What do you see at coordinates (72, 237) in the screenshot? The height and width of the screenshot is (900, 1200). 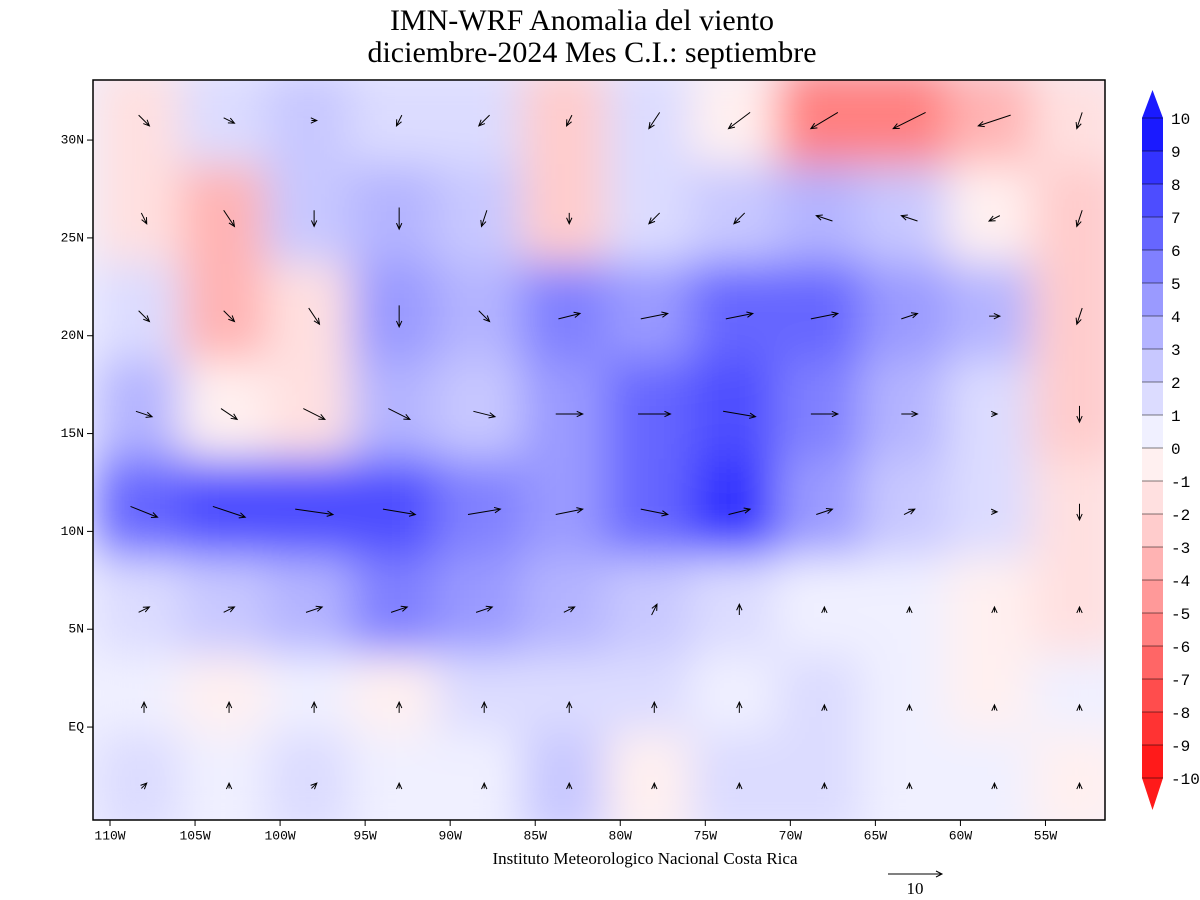 I see `y-tick-label: 25N` at bounding box center [72, 237].